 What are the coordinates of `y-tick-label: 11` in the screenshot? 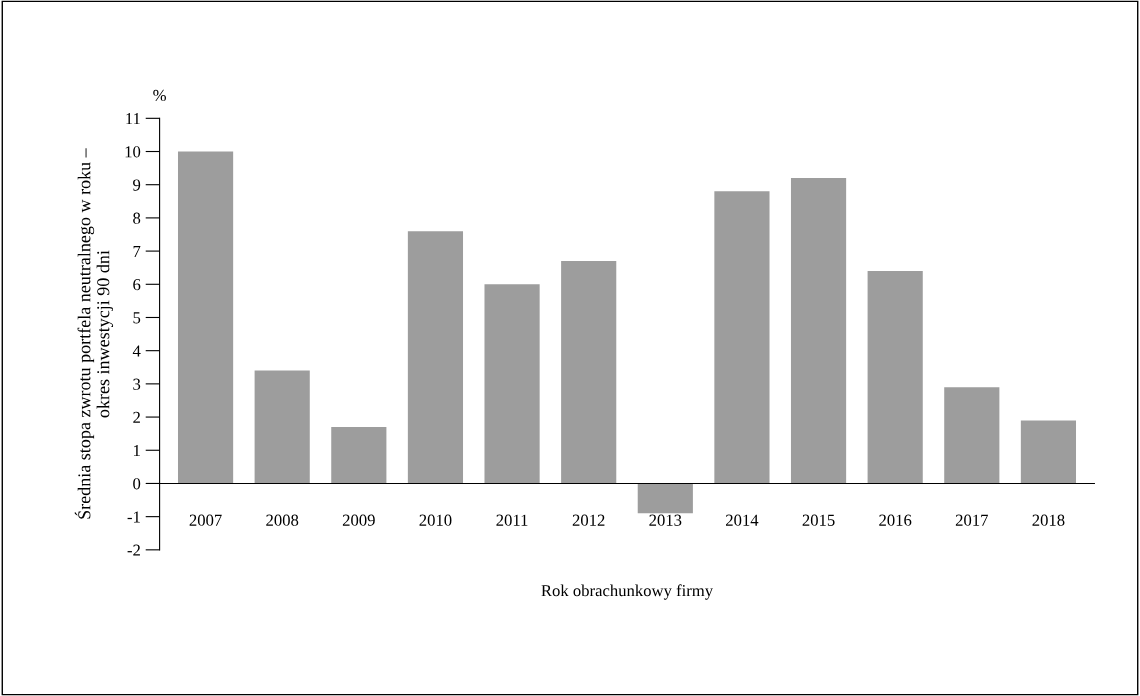 It's located at (133, 119).